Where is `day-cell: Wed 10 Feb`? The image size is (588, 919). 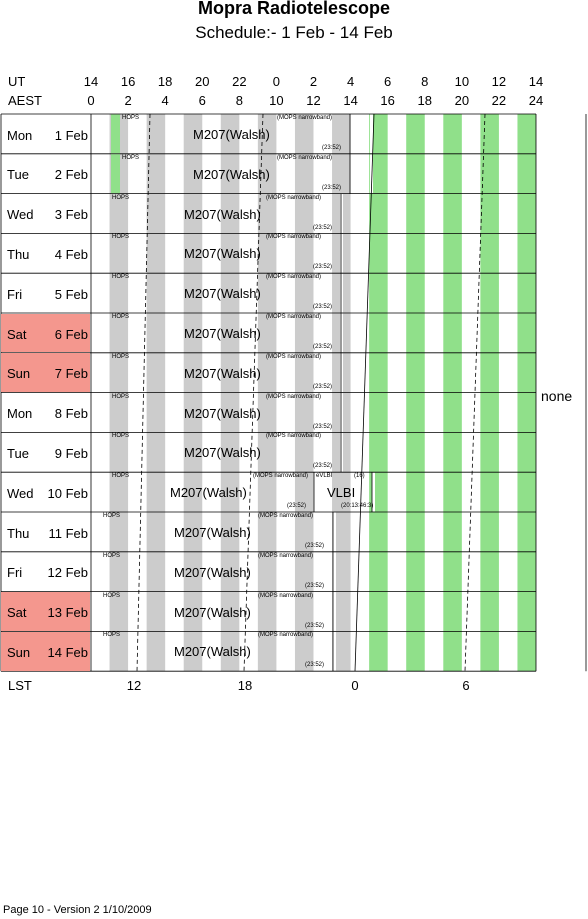
day-cell: Wed 10 Feb is located at coordinates (45, 492).